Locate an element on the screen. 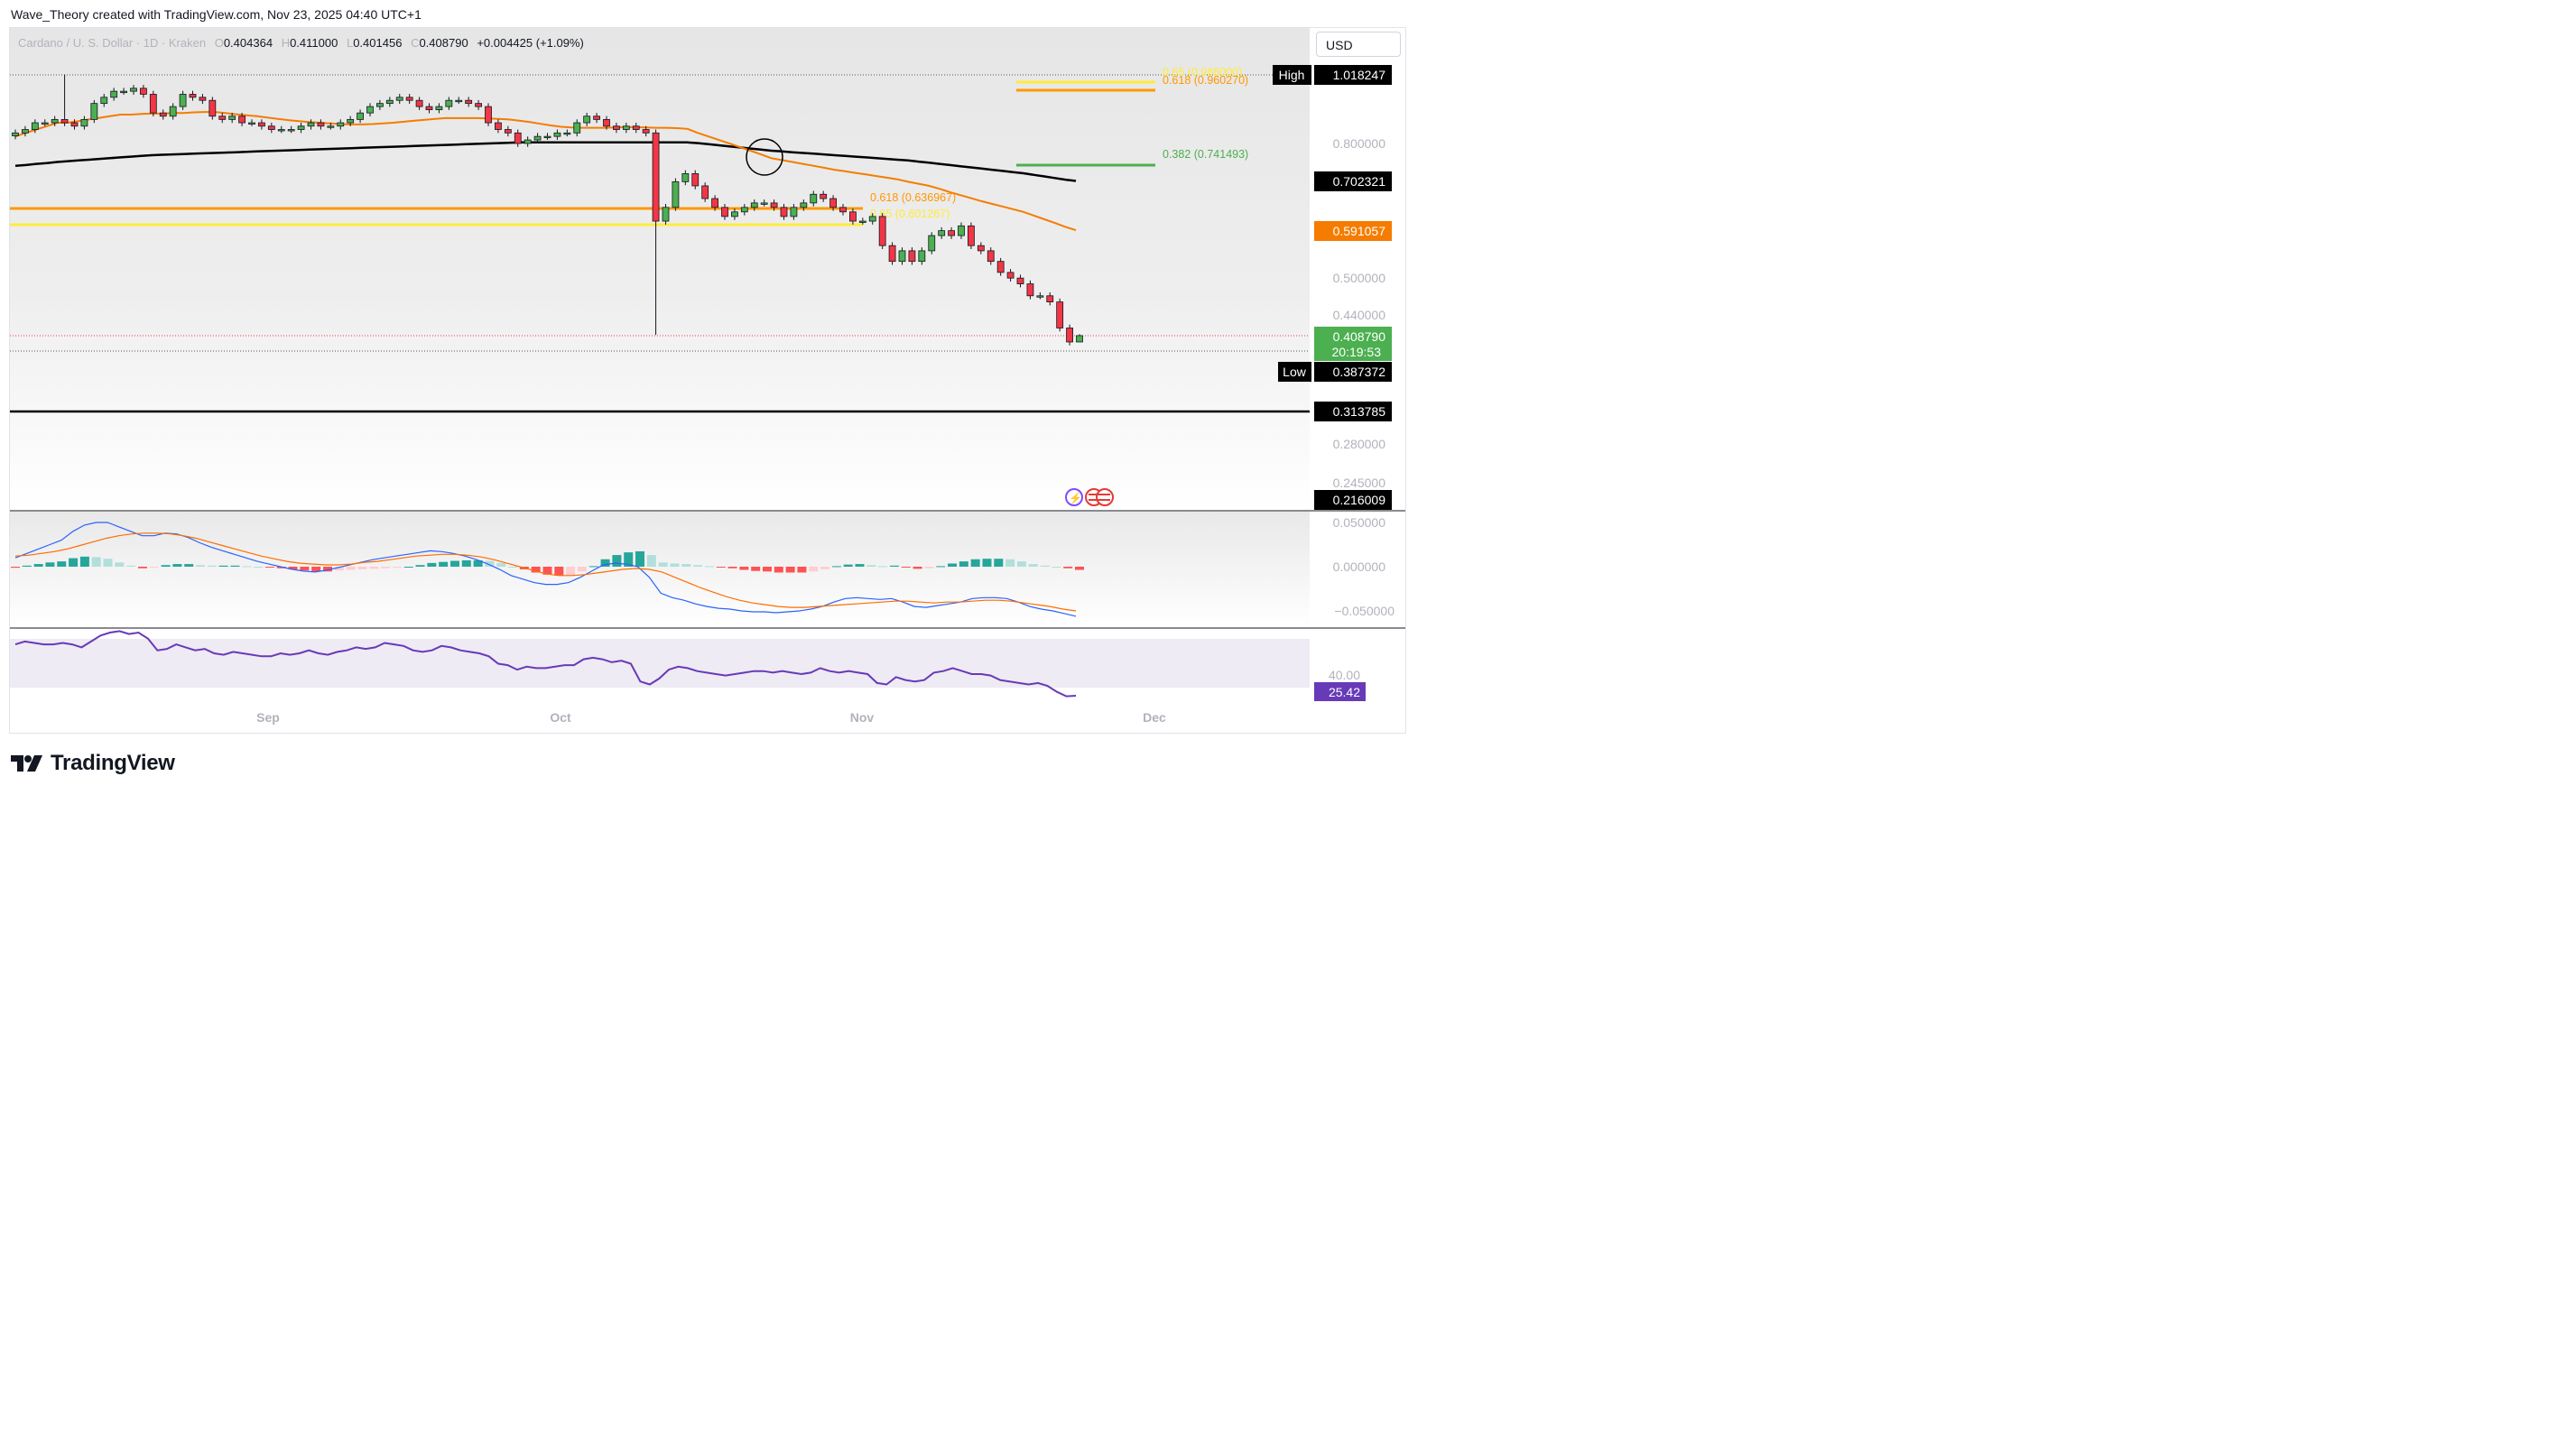 The height and width of the screenshot is (1442, 2576). events-icons: ⚡ is located at coordinates (1089, 497).